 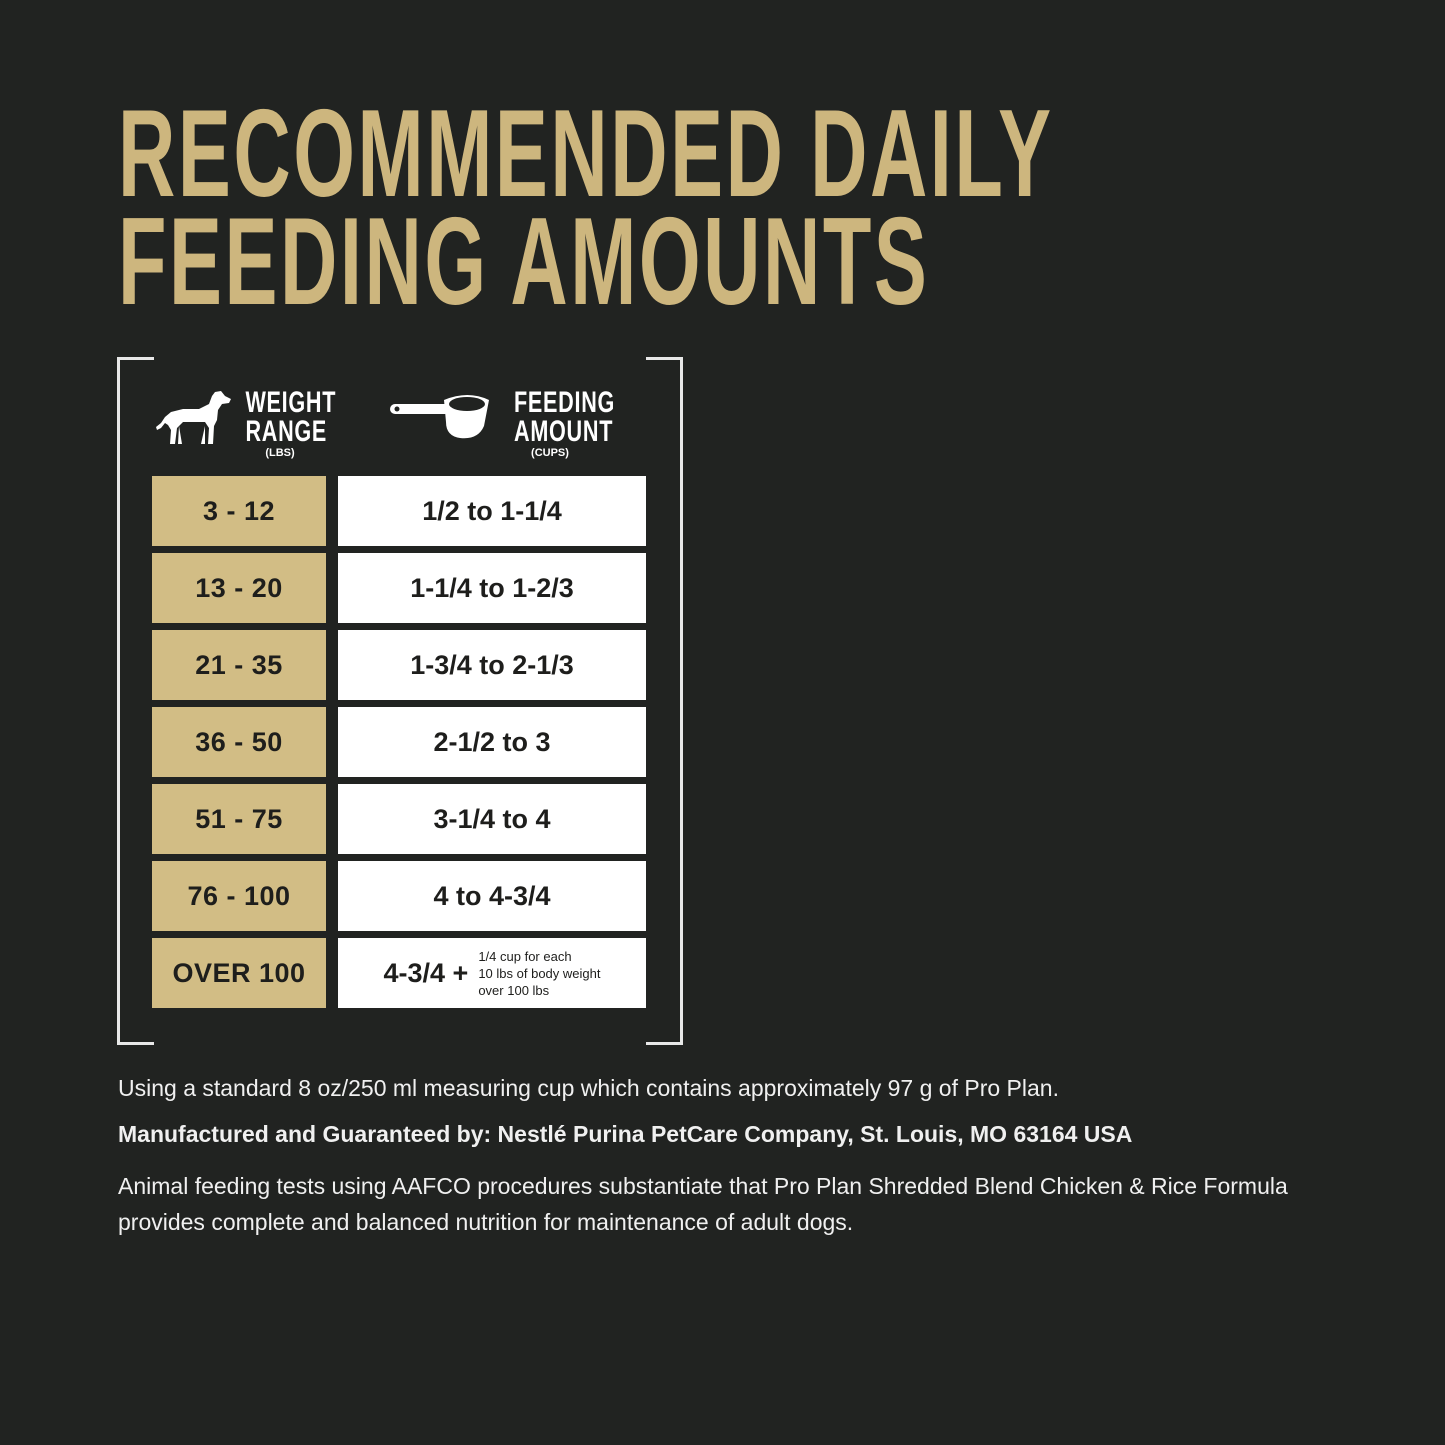 What do you see at coordinates (239, 819) in the screenshot?
I see `weight-cell: 51 - 75` at bounding box center [239, 819].